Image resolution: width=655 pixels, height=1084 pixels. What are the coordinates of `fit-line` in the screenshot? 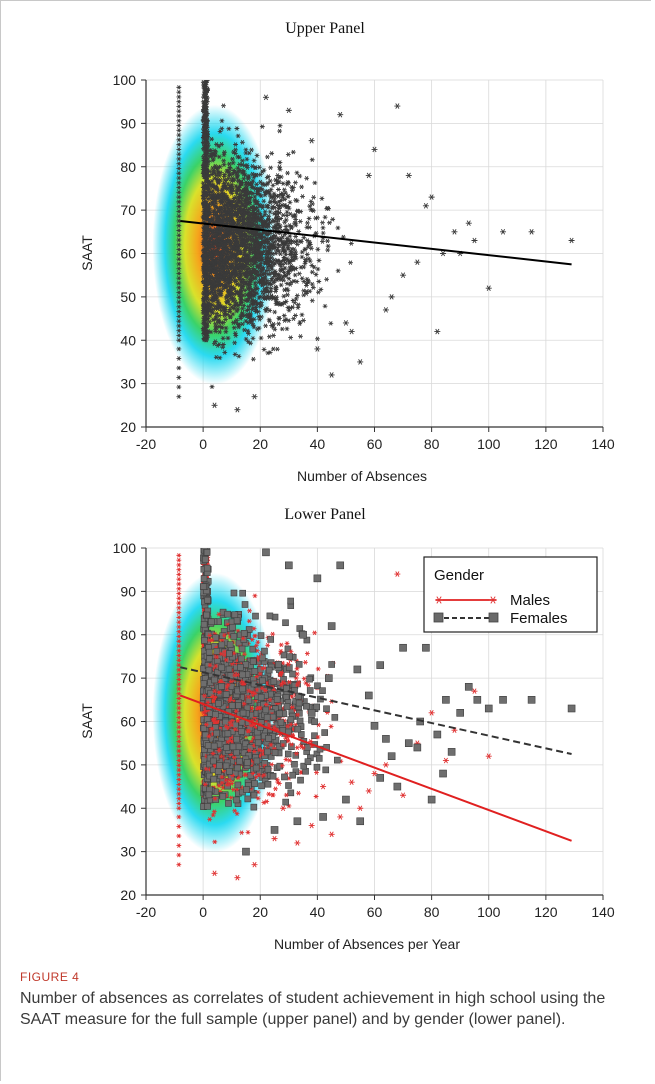 It's located at (376, 242).